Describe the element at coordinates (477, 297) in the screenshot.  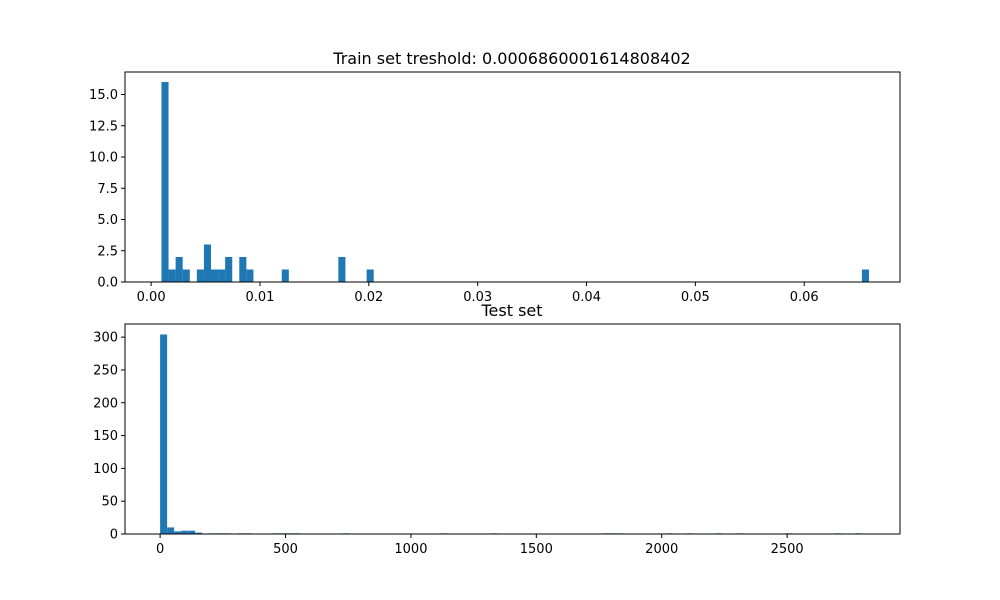
I see `train-x-tick-label: 0.03` at that location.